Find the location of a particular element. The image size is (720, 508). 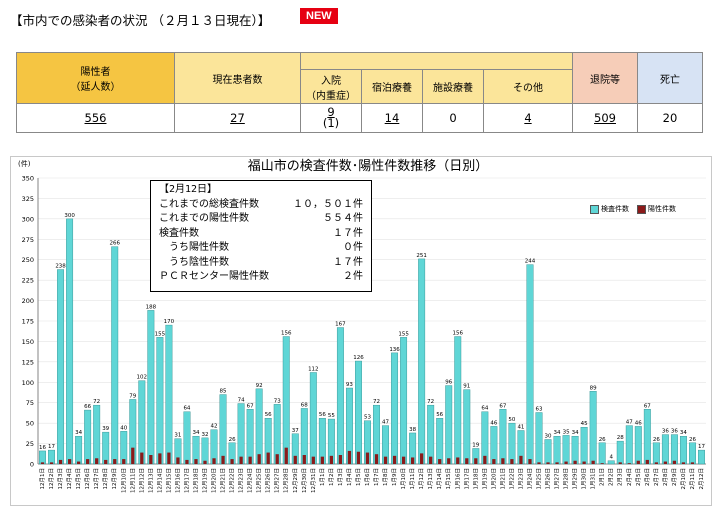

data-label: 17 is located at coordinates (51, 447).